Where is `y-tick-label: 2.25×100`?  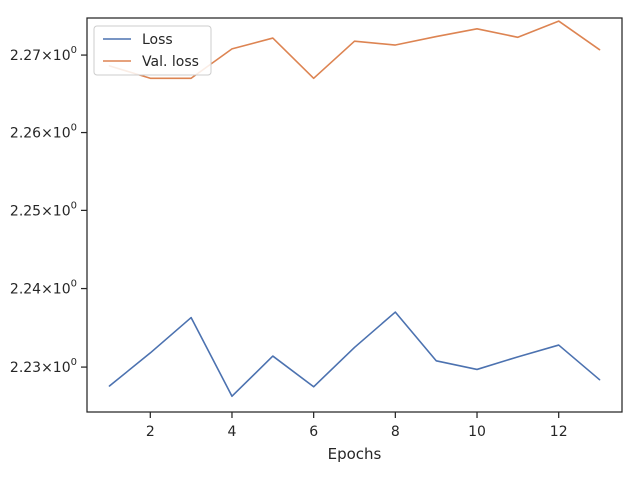
y-tick-label: 2.25×100 is located at coordinates (43, 209).